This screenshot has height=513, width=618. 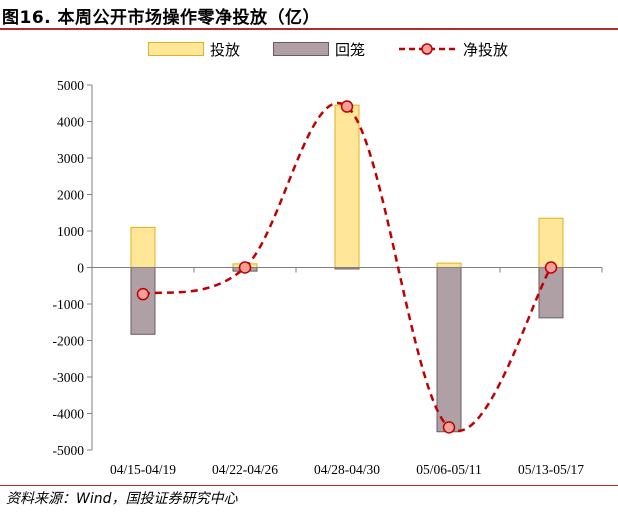 I want to click on figure-title: 图16. 本周公开市场操作零净投放（亿）, so click(x=161, y=18).